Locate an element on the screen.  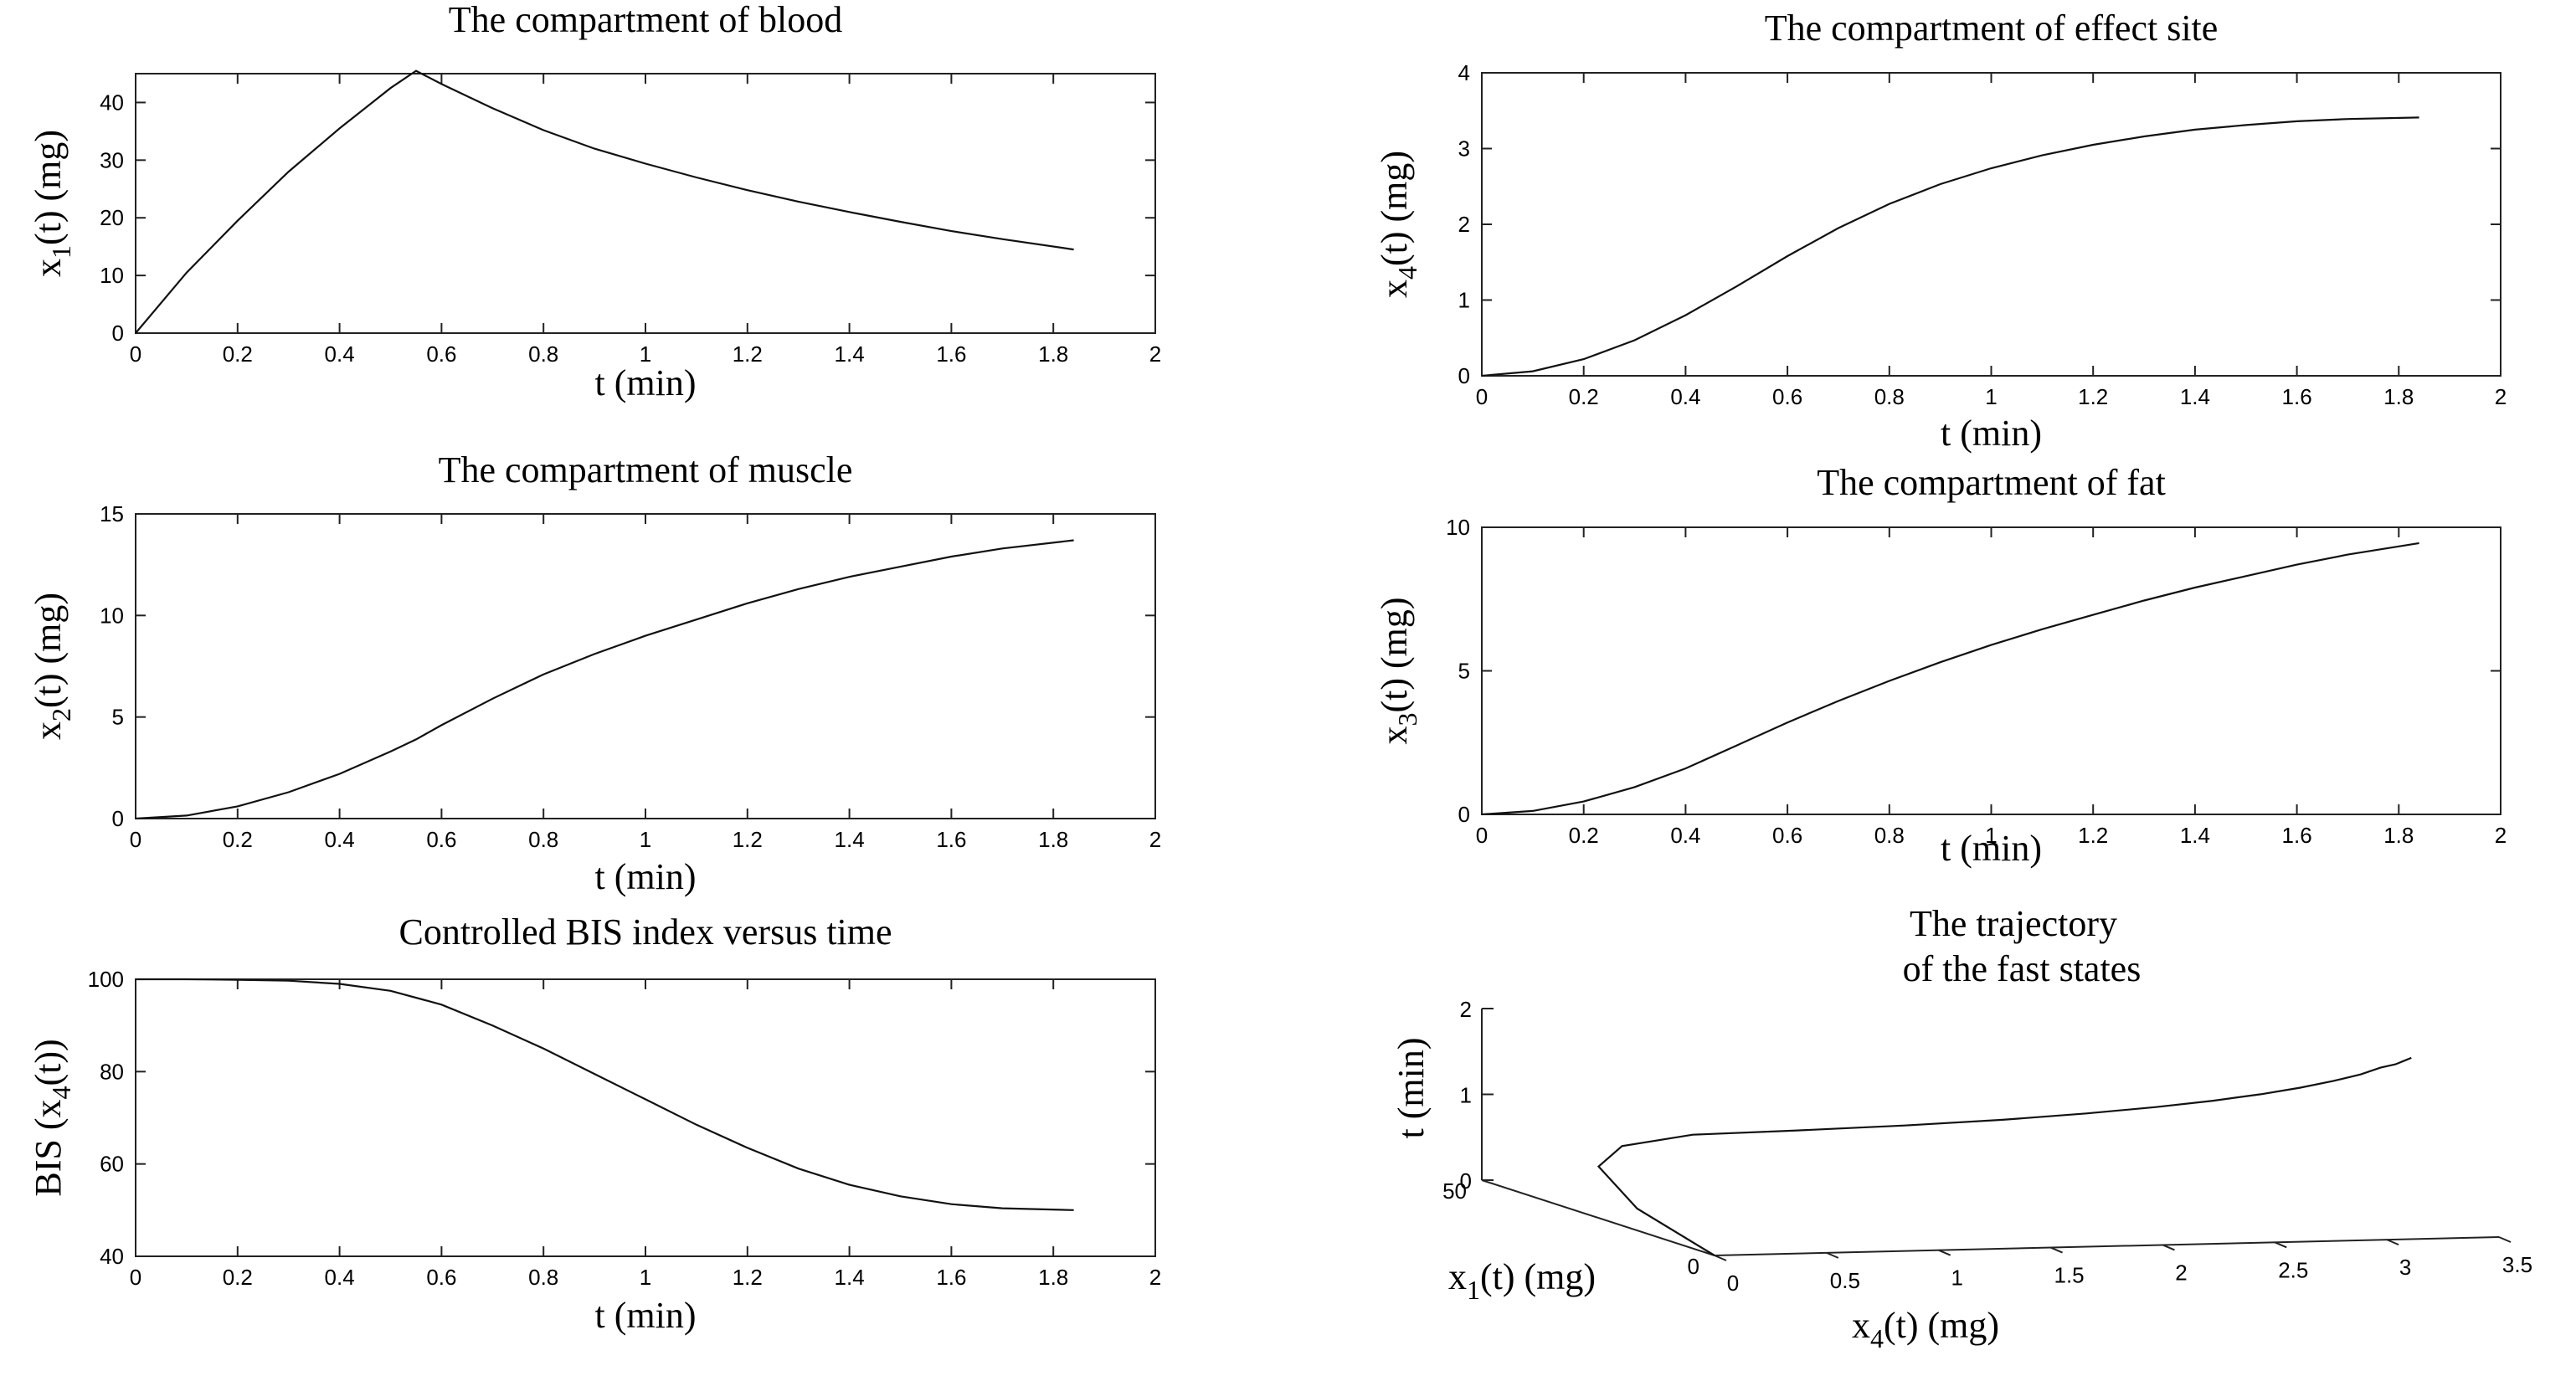
t-tick-label: 2 is located at coordinates (1466, 1009).